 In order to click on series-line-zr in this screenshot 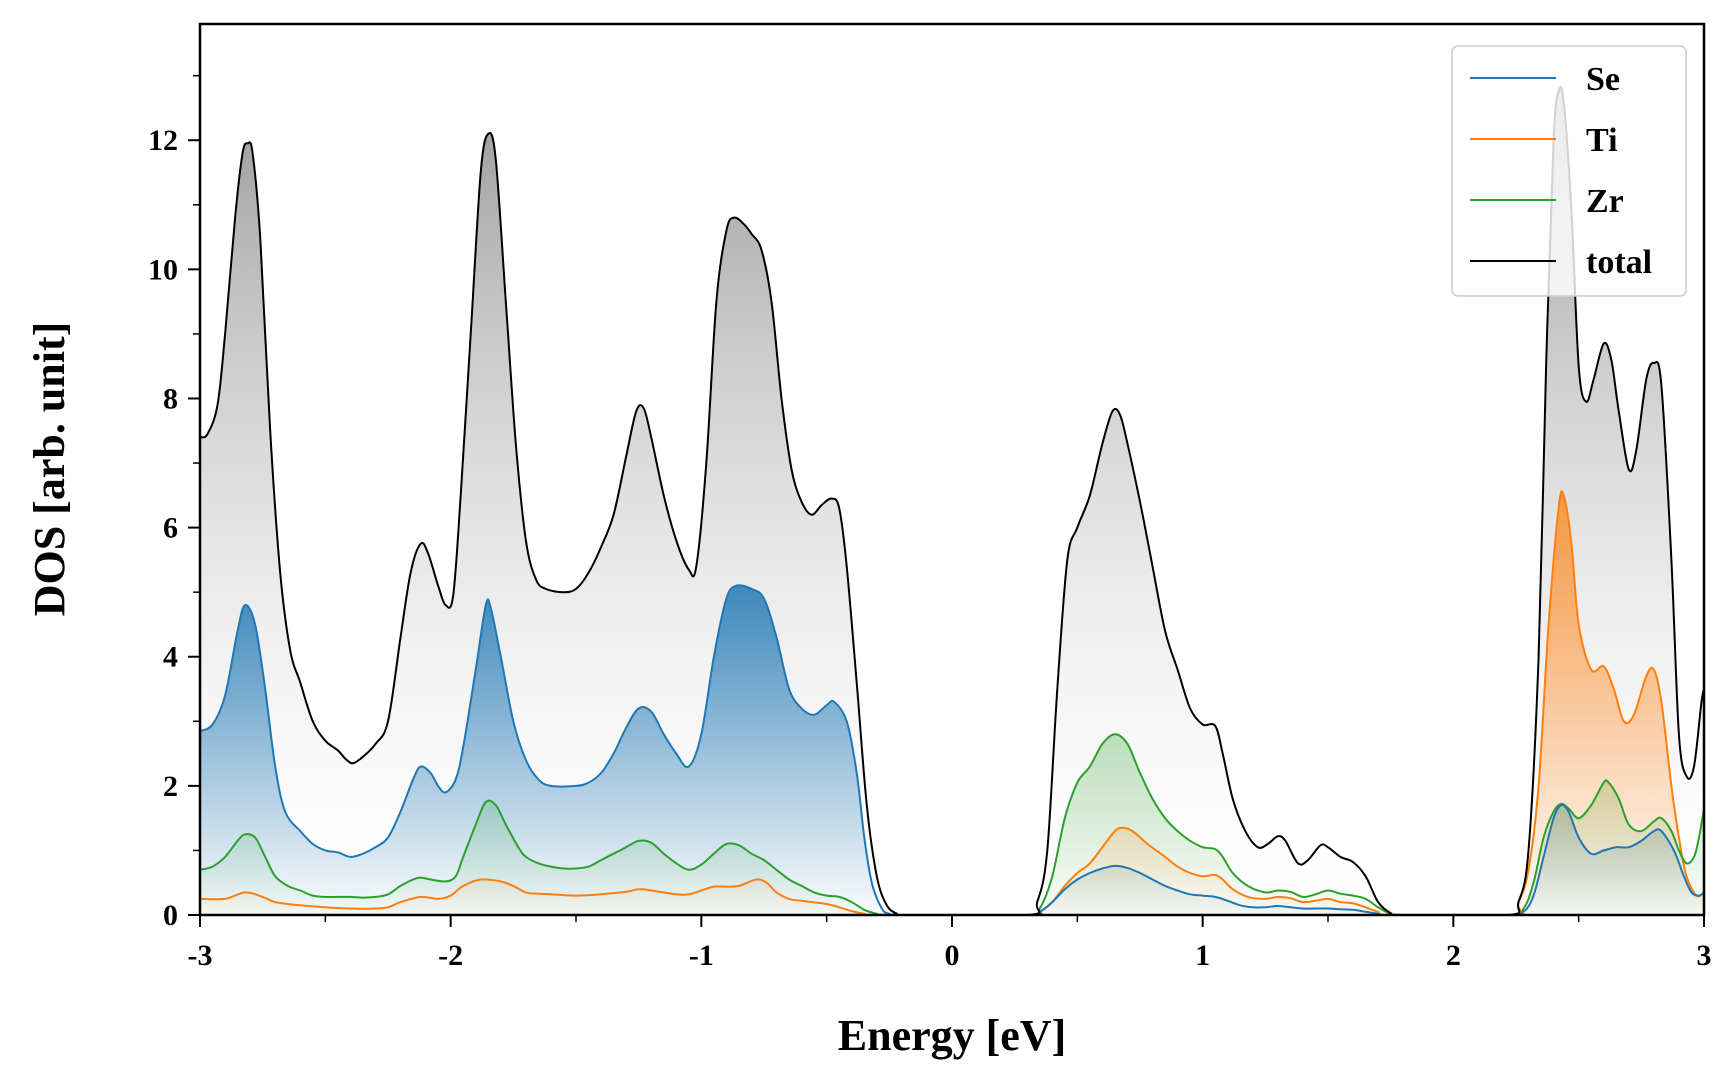, I will do `click(952, 825)`.